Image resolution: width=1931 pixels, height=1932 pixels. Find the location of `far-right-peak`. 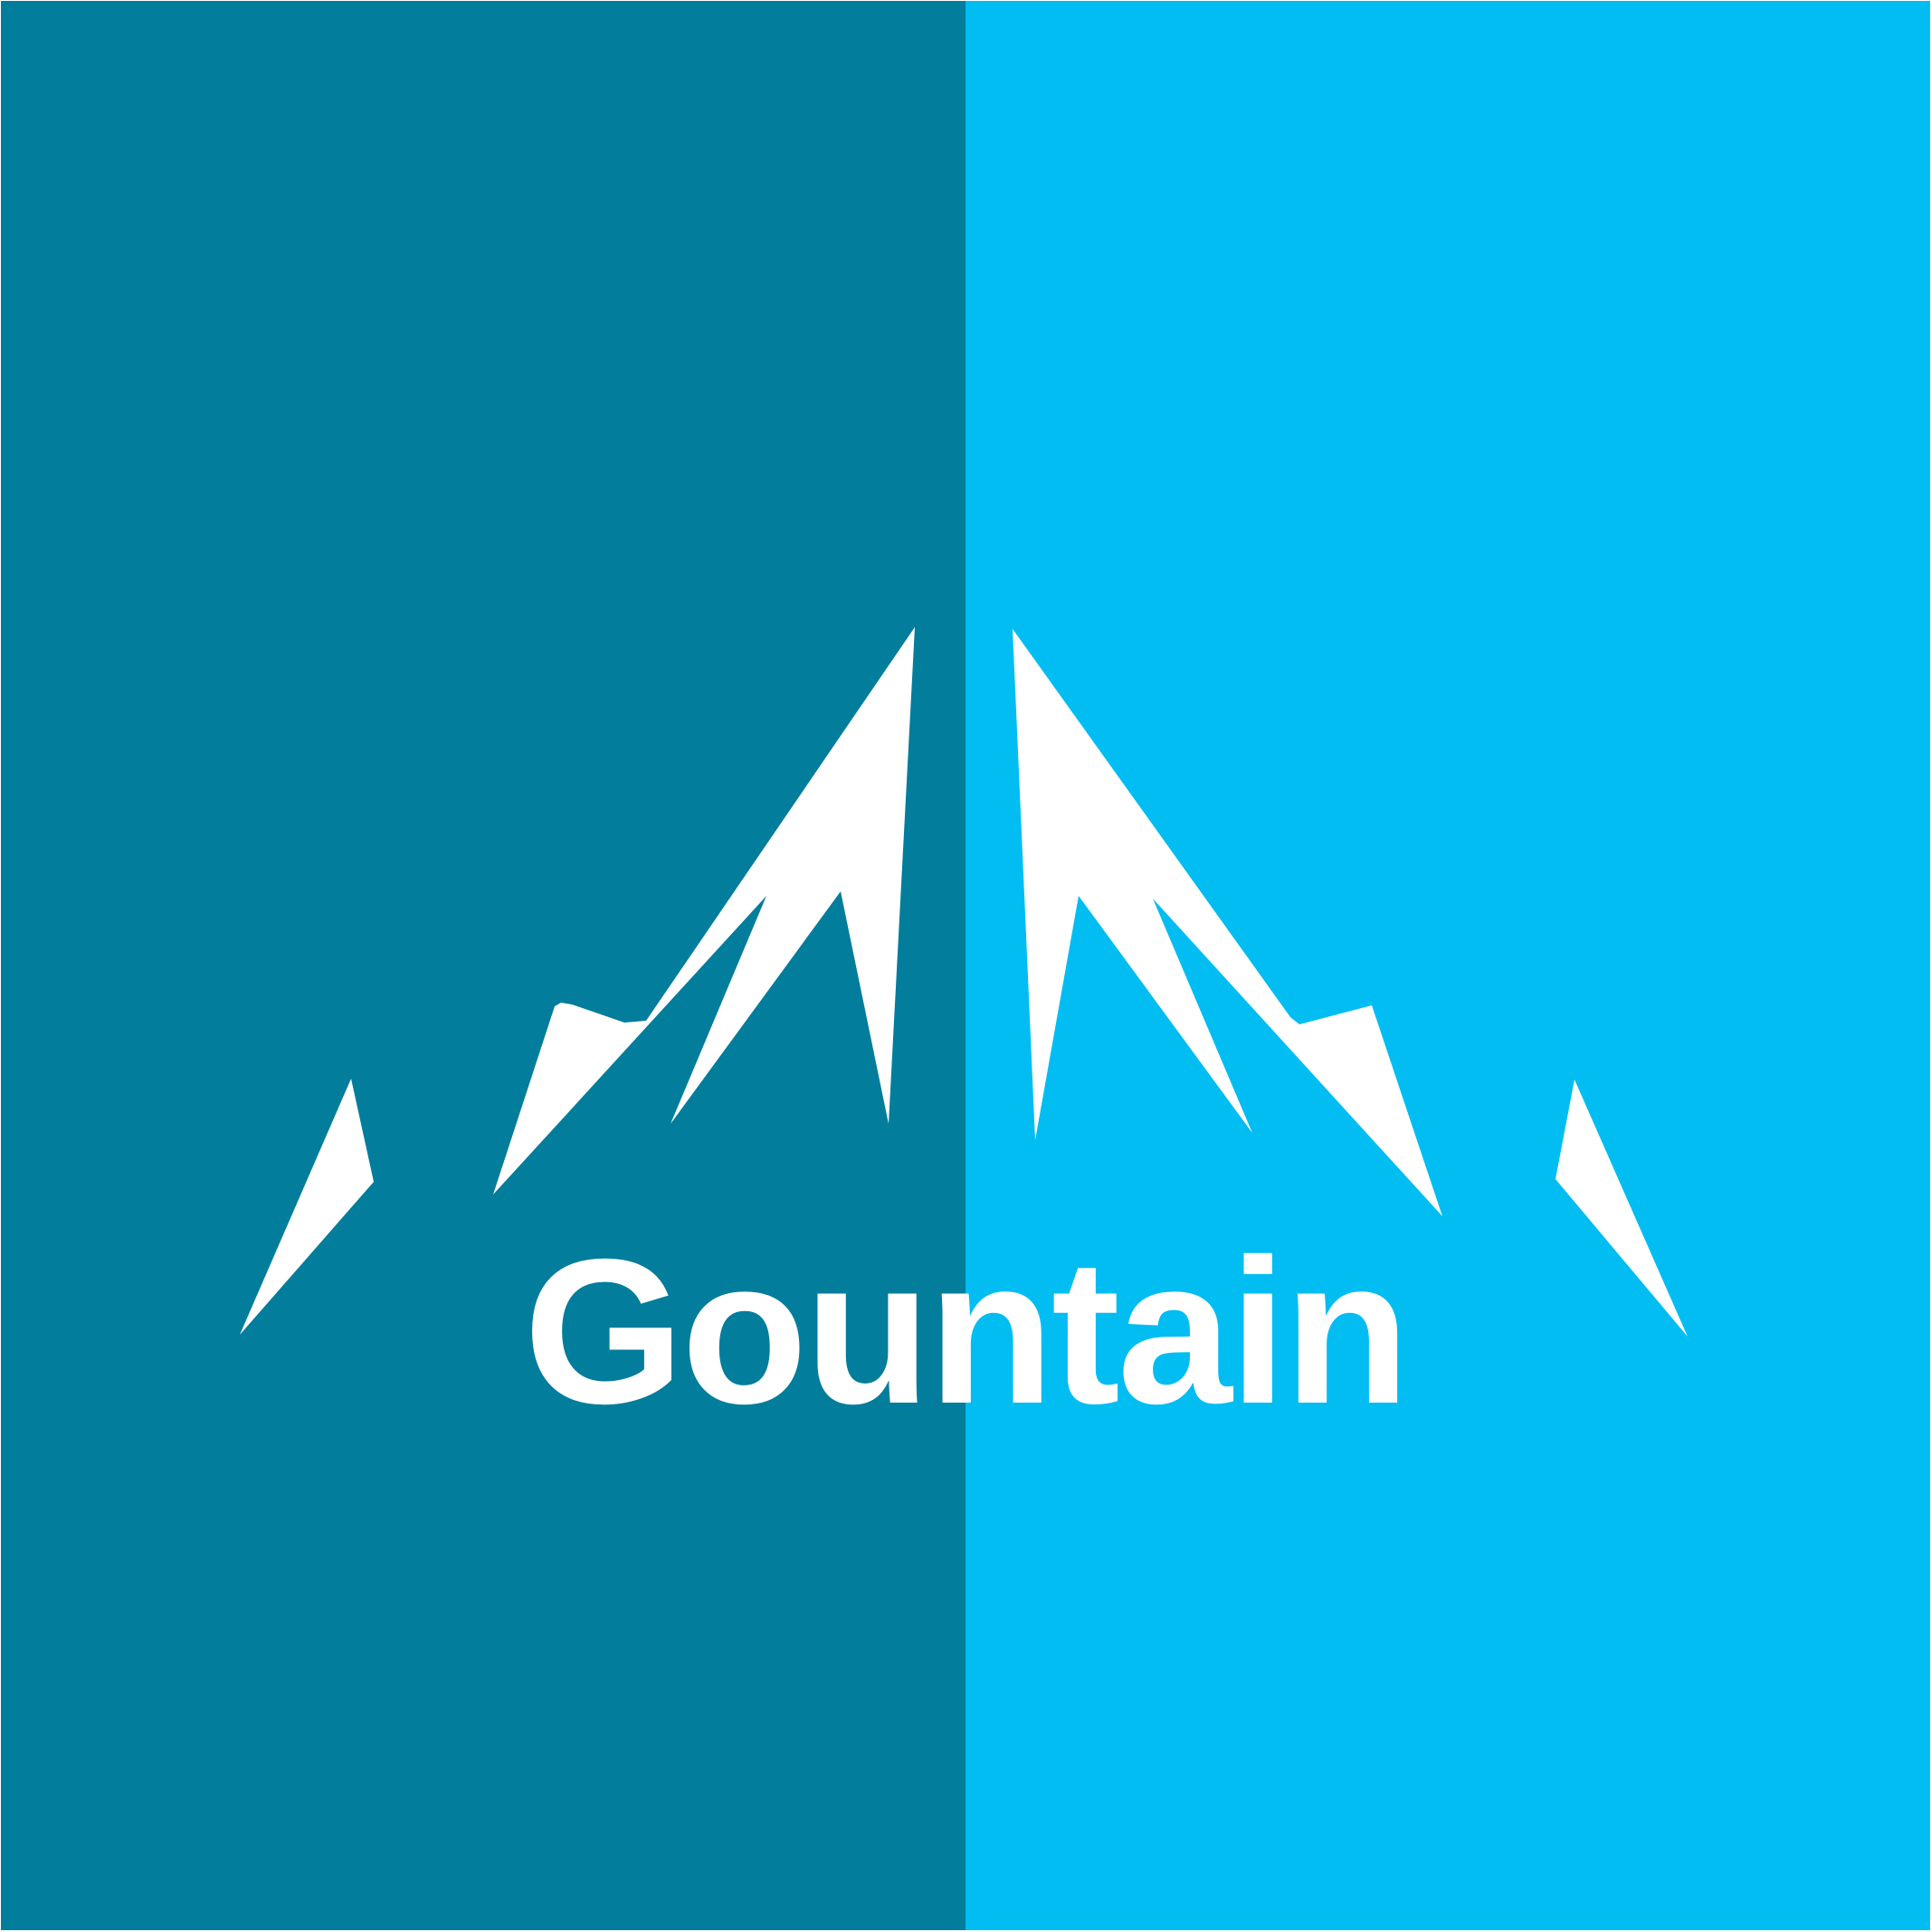

far-right-peak is located at coordinates (1621, 1208).